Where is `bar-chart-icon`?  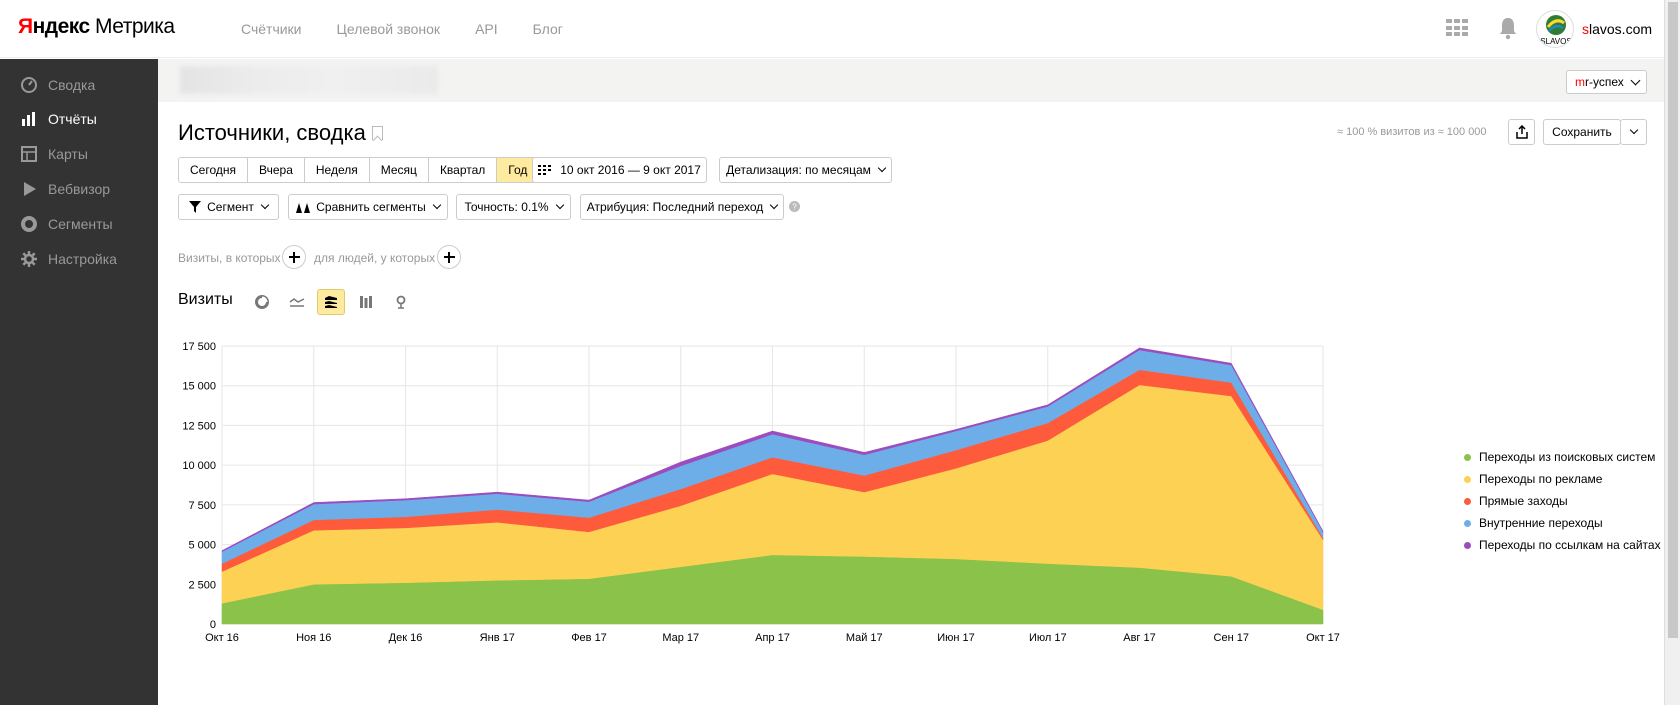
bar-chart-icon is located at coordinates (366, 302).